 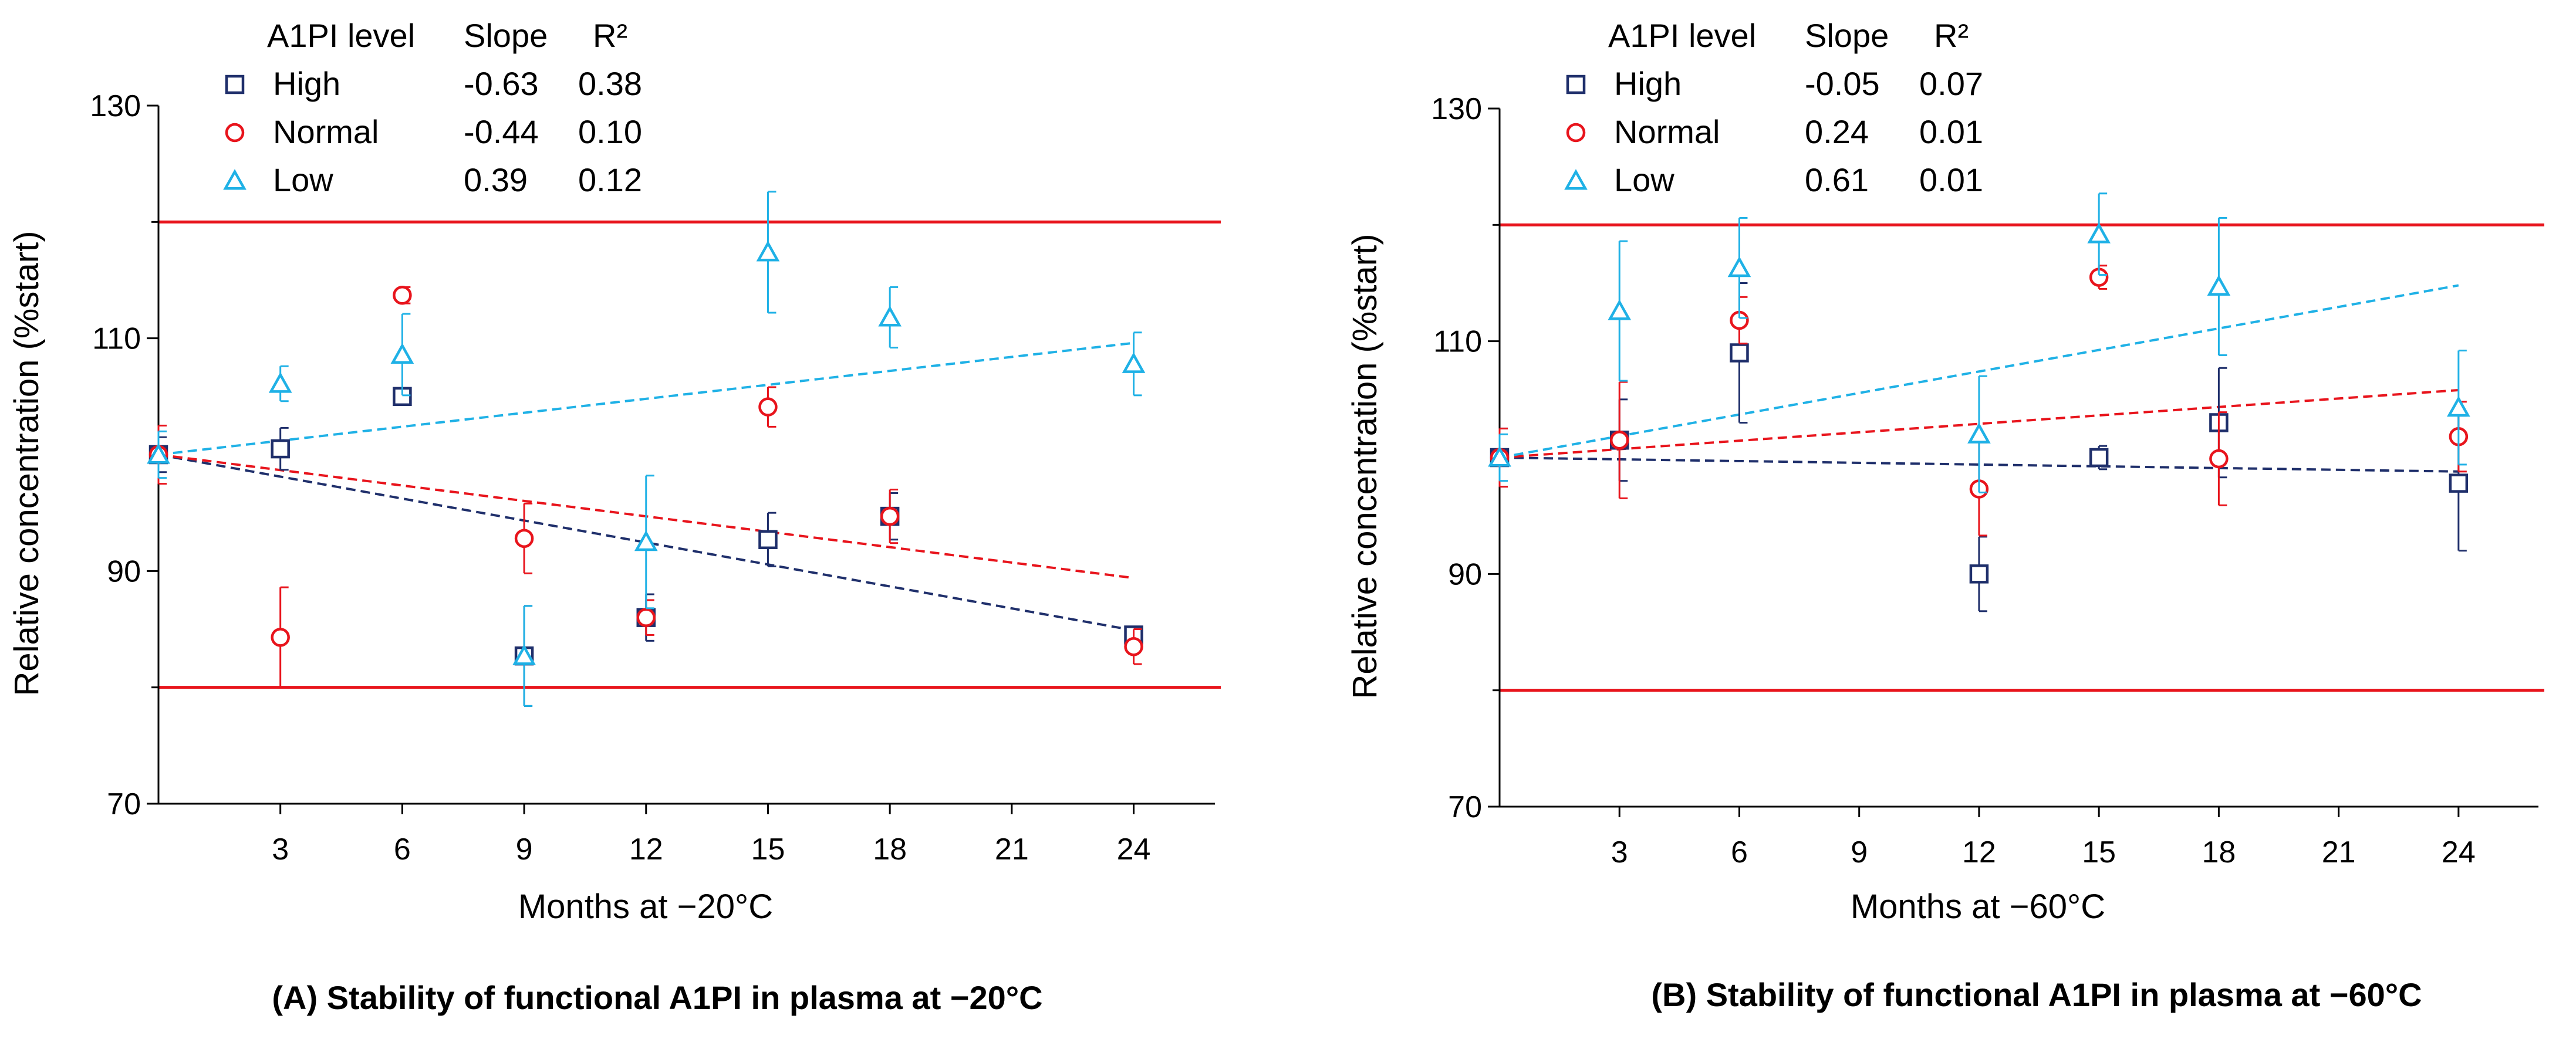 What do you see at coordinates (1978, 907) in the screenshot?
I see `x-axis-label: Months at −60°C` at bounding box center [1978, 907].